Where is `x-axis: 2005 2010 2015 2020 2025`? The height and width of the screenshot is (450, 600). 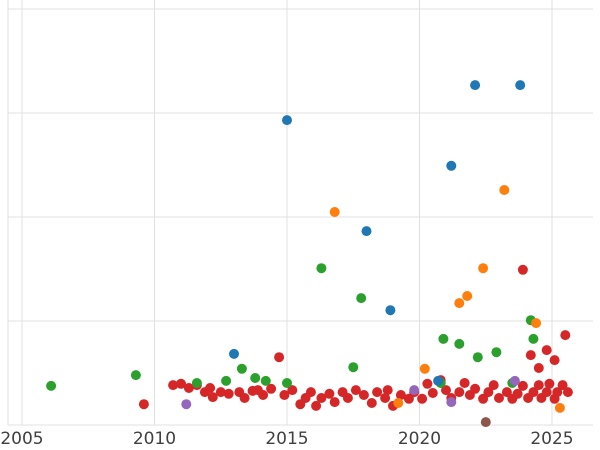 x-axis: 2005 2010 2015 2020 2025 is located at coordinates (286, 439).